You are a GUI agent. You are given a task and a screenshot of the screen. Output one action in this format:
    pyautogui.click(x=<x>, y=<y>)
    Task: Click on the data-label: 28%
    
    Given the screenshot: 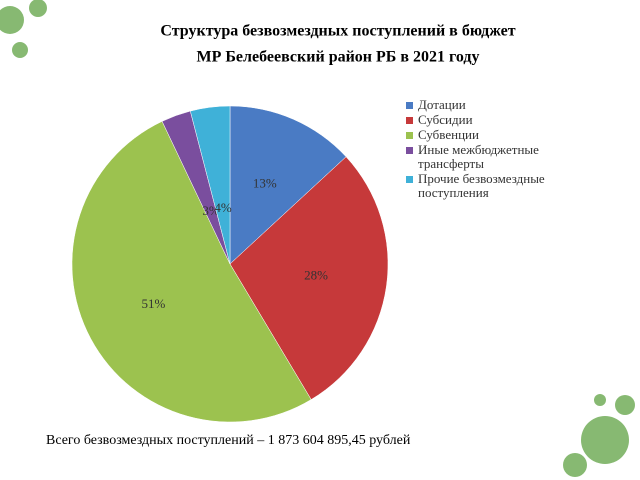 What is the action you would take?
    pyautogui.click(x=316, y=274)
    